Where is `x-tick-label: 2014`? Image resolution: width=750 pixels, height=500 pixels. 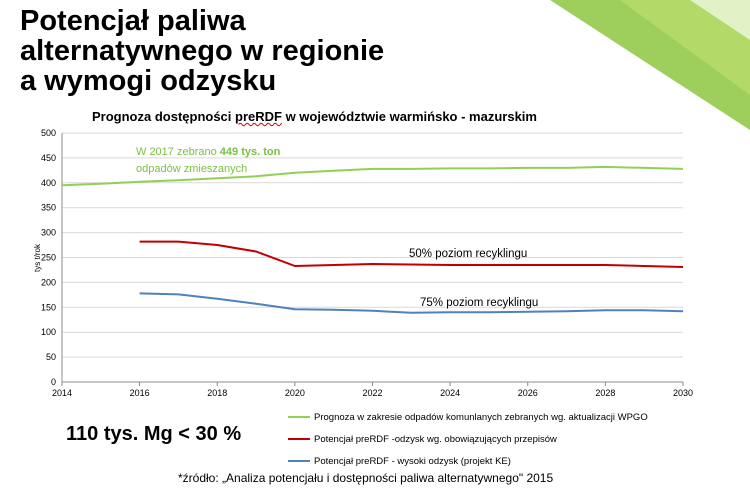 x-tick-label: 2014 is located at coordinates (62, 393).